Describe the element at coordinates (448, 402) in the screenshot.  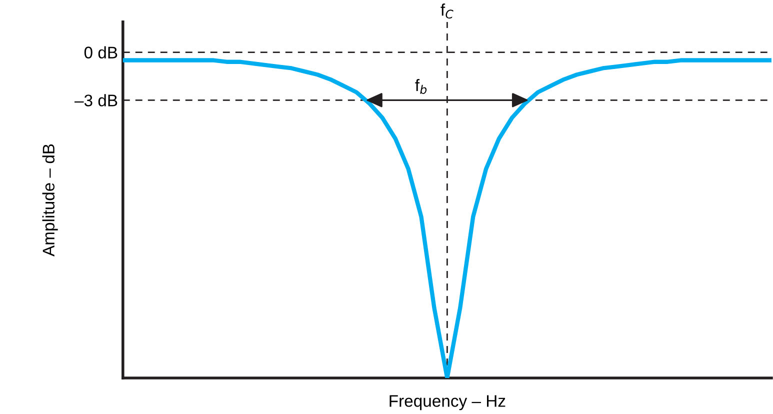
I see `x-axis-title: Frequency – Hz` at that location.